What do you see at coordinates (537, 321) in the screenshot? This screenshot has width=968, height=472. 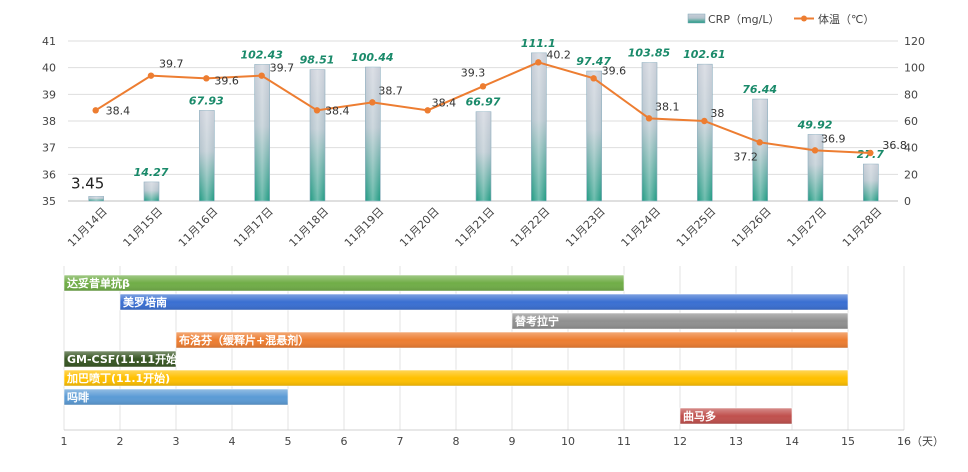 I see `gantt-task-label: 替考拉宁` at bounding box center [537, 321].